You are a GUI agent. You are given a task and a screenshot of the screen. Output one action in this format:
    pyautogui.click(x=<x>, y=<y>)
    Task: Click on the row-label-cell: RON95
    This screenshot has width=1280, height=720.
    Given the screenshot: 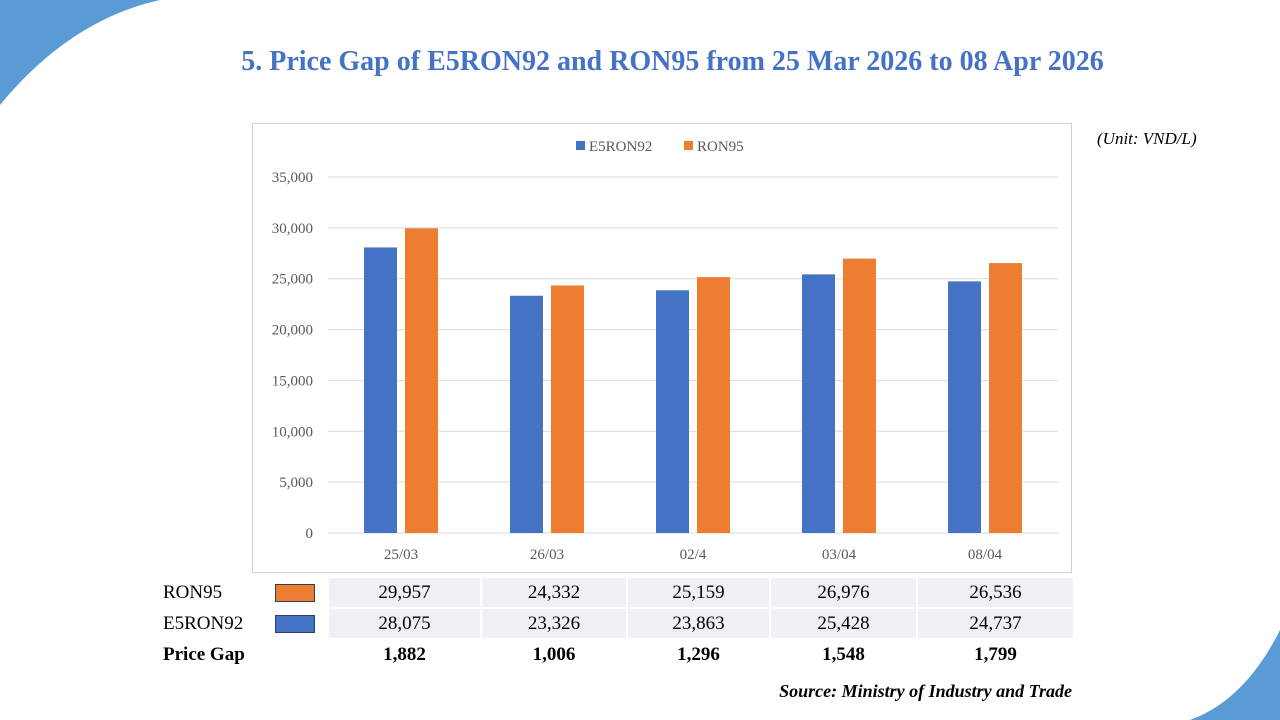 What is the action you would take?
    pyautogui.click(x=245, y=593)
    